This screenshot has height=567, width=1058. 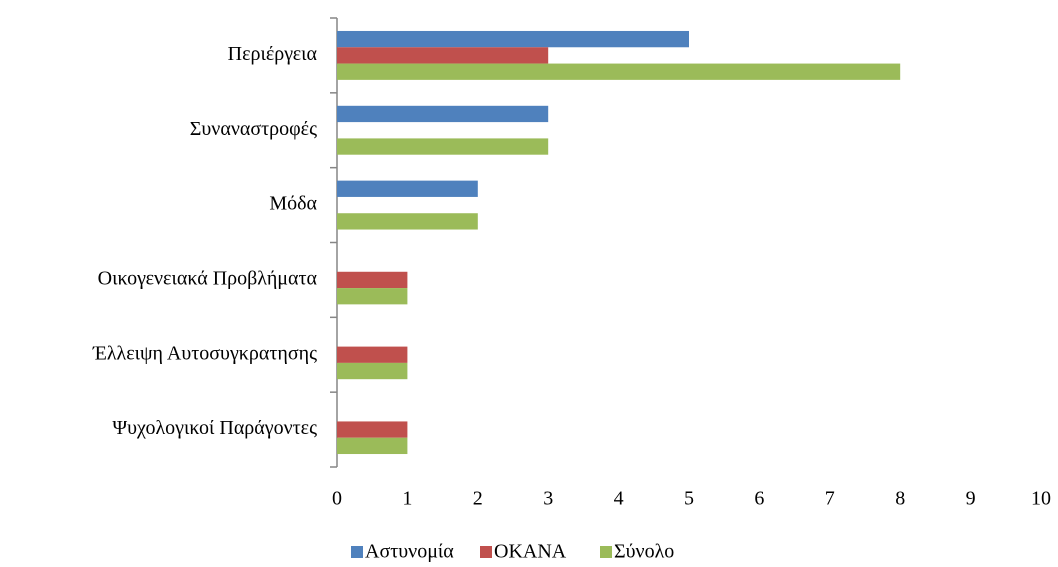 What do you see at coordinates (689, 499) in the screenshot?
I see `x-tick-label: 5` at bounding box center [689, 499].